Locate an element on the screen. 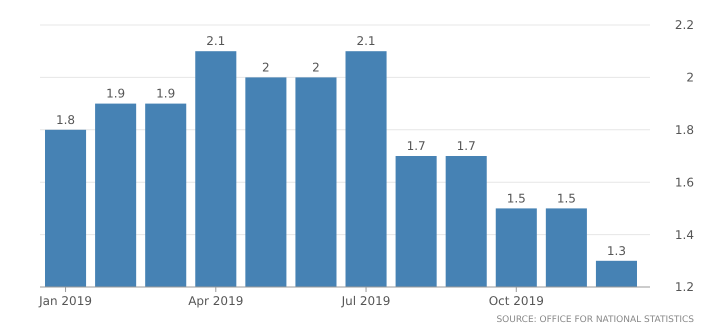 The height and width of the screenshot is (334, 710). x-tick-label: Apr 2019 is located at coordinates (216, 301).